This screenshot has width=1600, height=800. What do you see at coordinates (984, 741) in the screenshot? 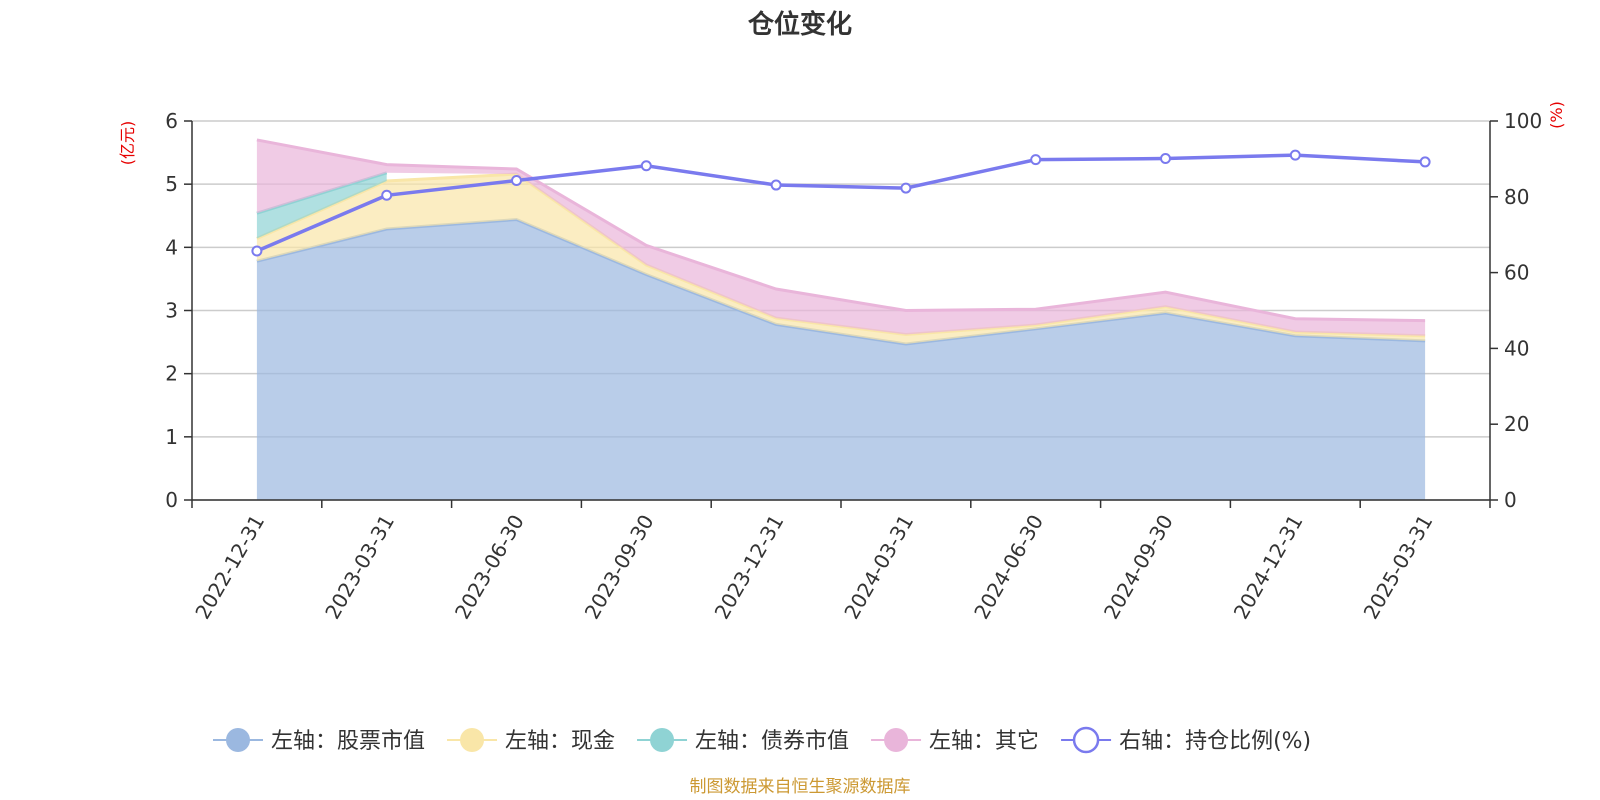
I see `legend-label: 左轴：其它` at bounding box center [984, 741].